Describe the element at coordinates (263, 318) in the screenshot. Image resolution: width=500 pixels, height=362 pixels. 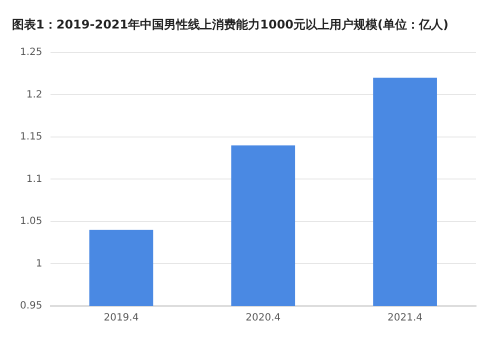
I see `x-tick-label: 2020.4` at that location.